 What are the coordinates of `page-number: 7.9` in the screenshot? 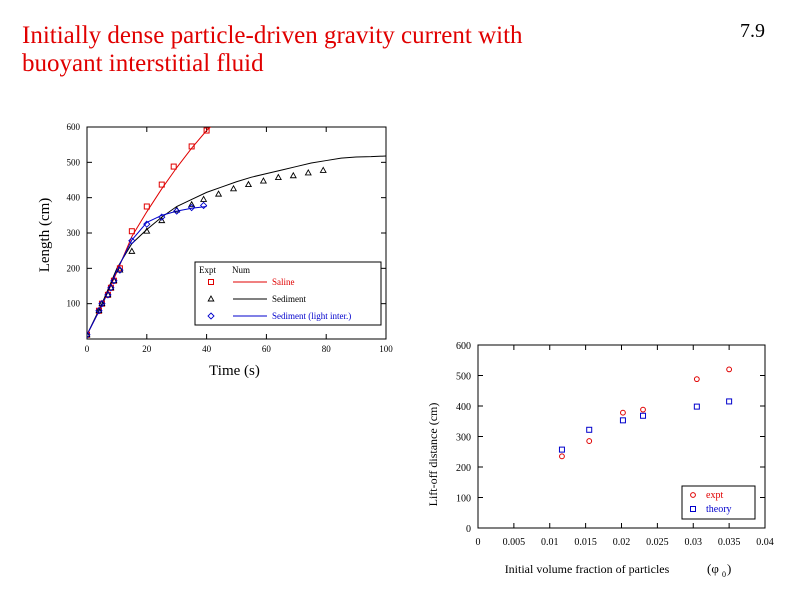 It's located at (752, 31).